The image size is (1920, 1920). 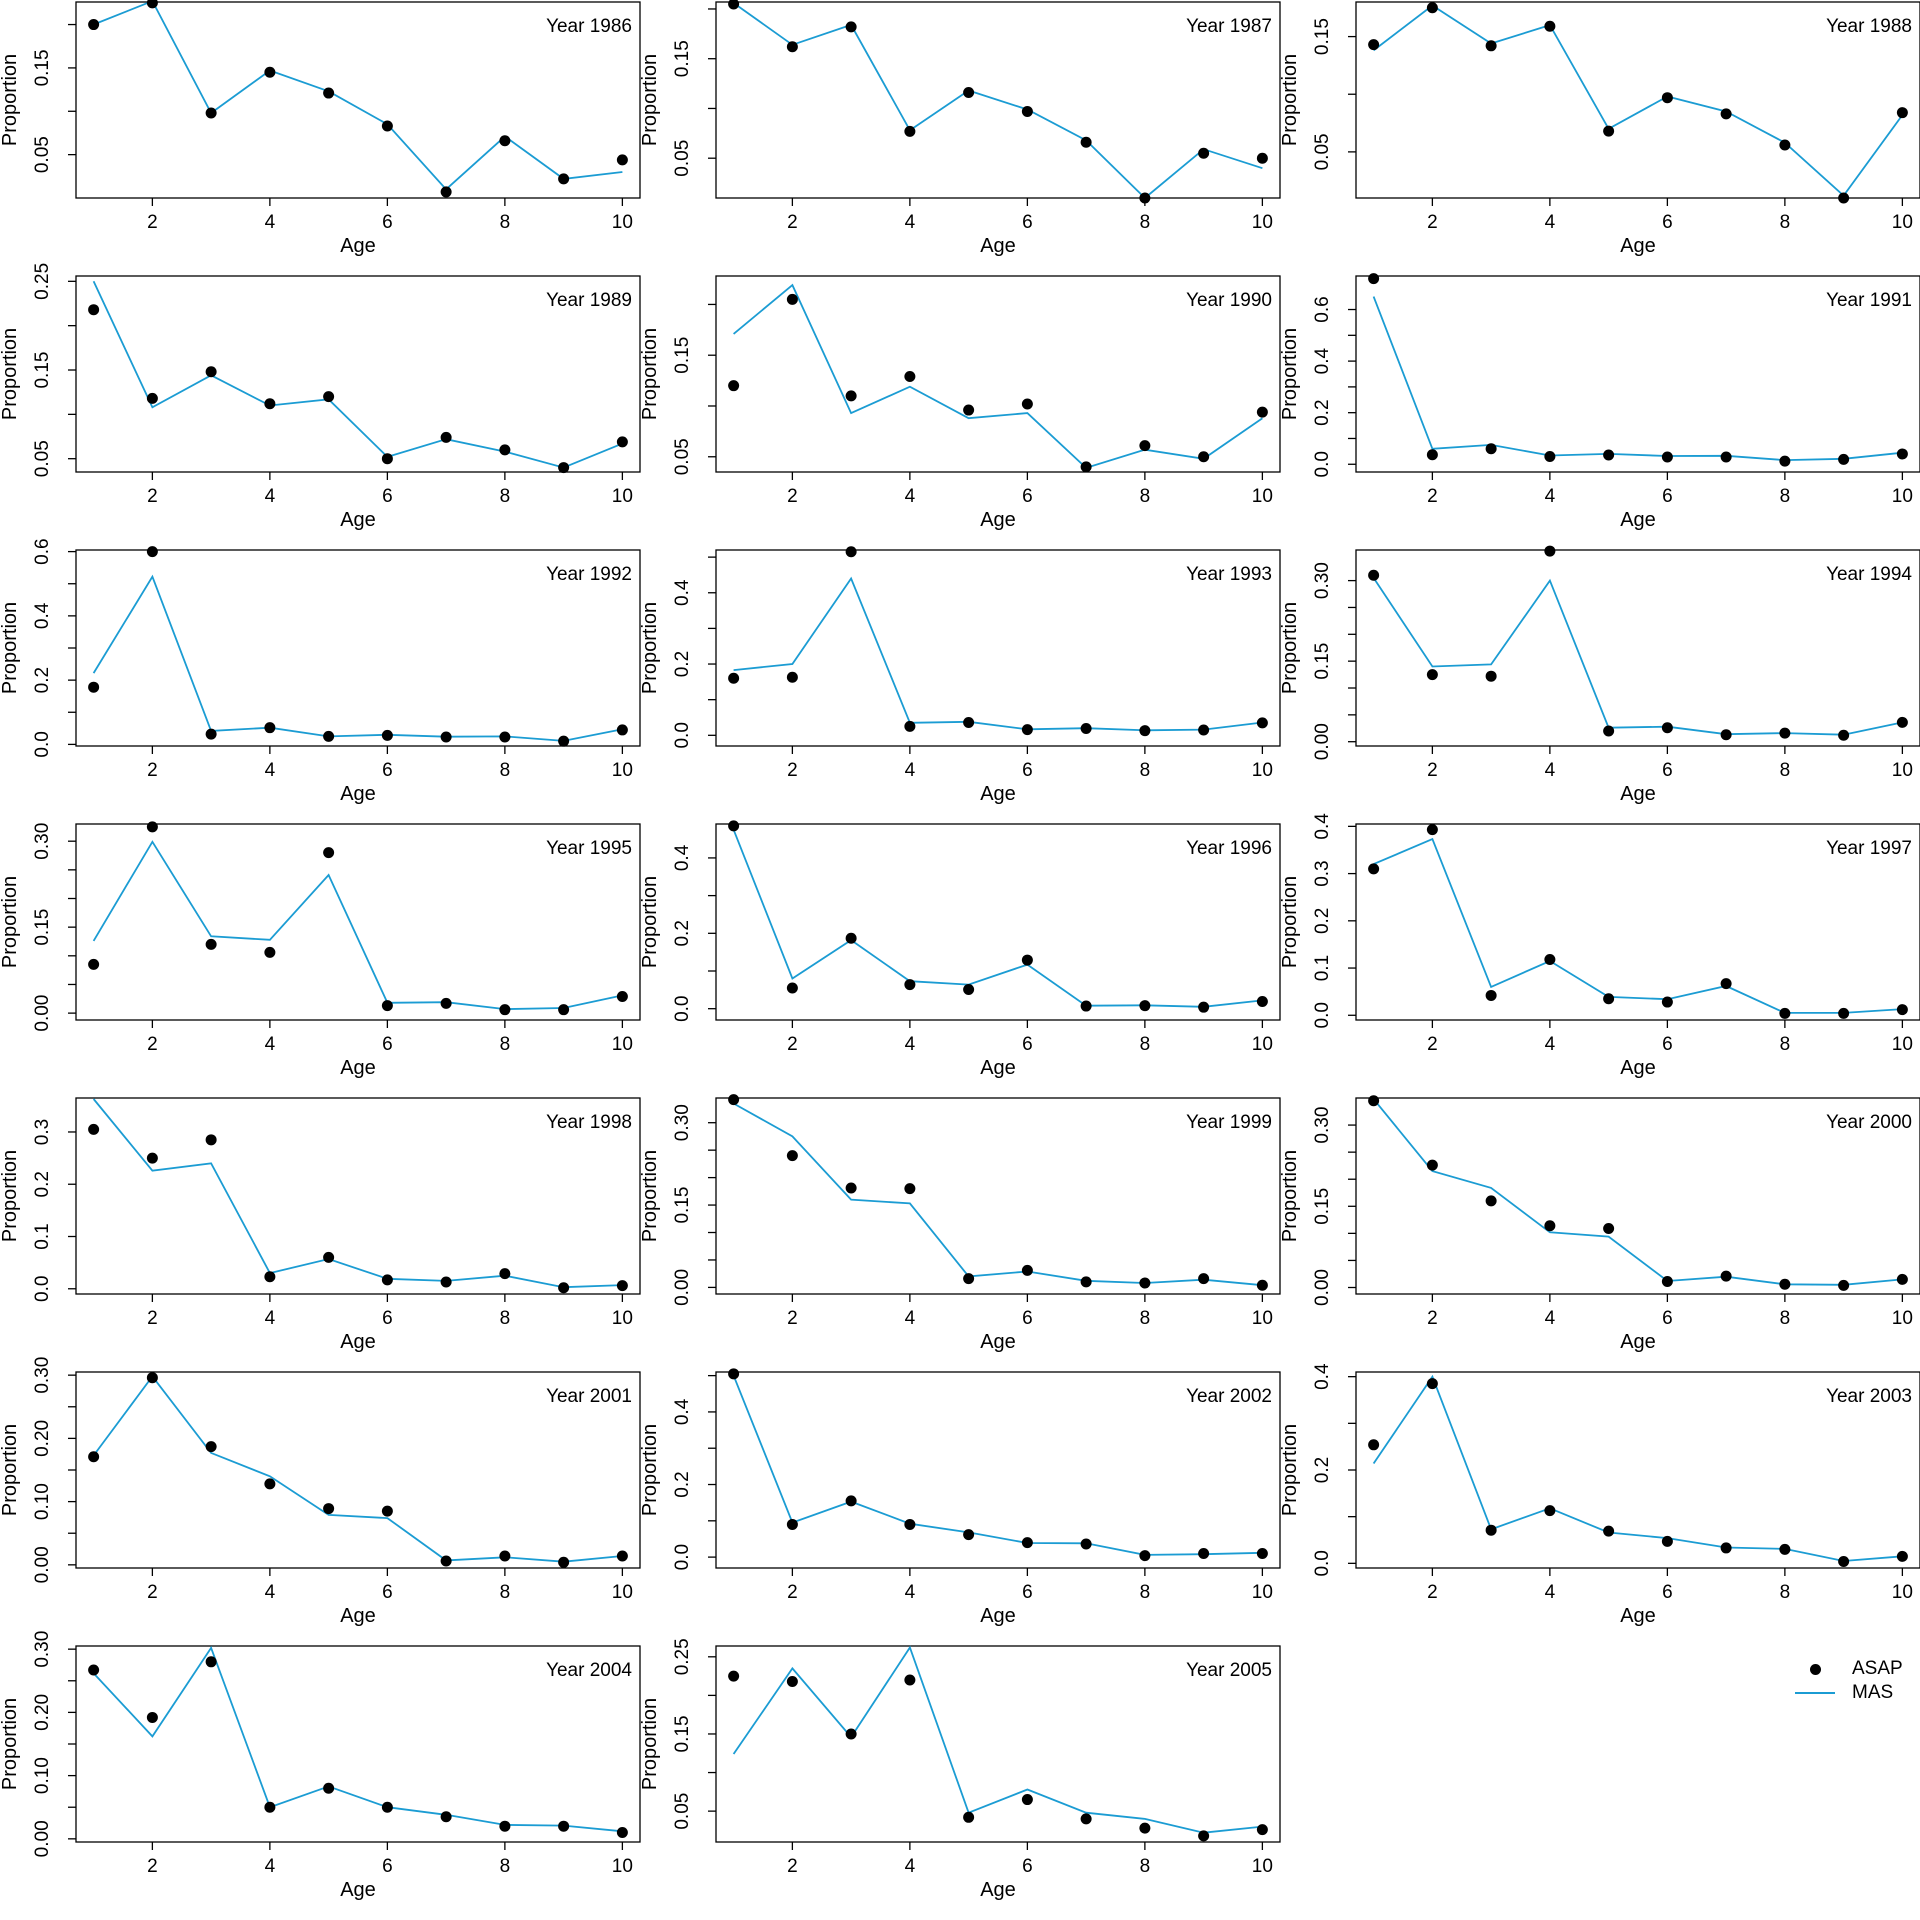 What do you see at coordinates (1599, 129) in the screenshot?
I see `panel-year-1988: 2 4 6 8 10 0.05 0.15 Age Proportion Year 1988` at bounding box center [1599, 129].